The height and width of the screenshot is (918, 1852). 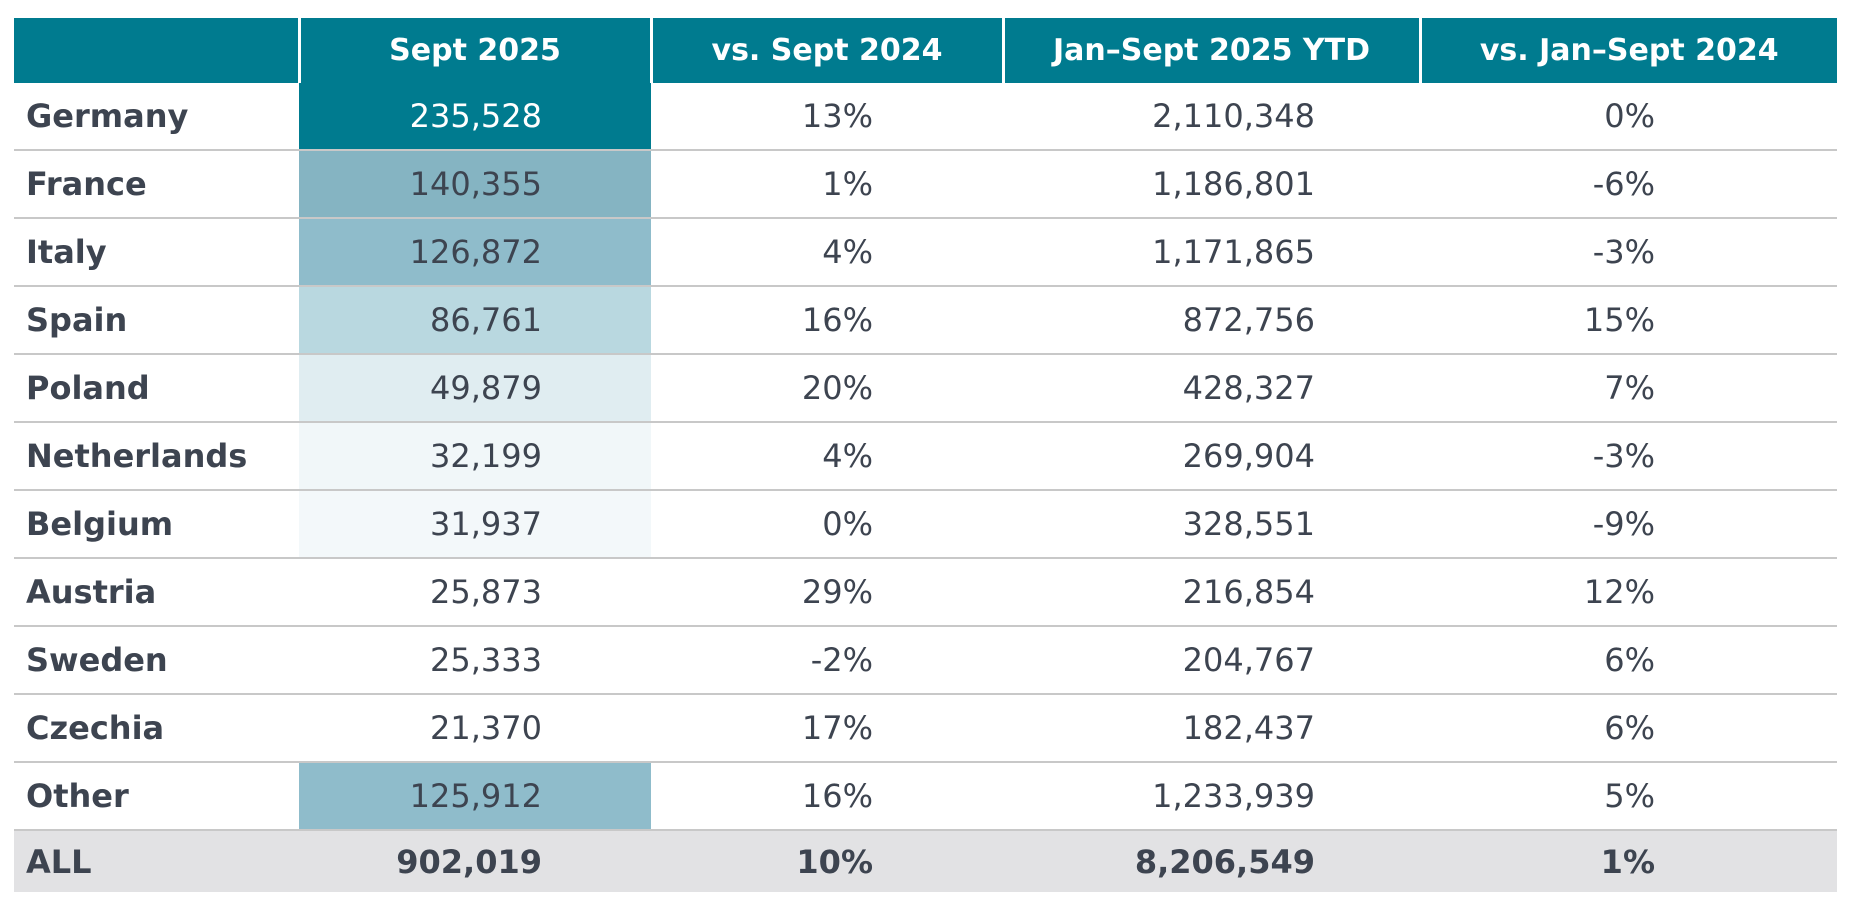 What do you see at coordinates (475, 592) in the screenshot?
I see `cell: 25,873` at bounding box center [475, 592].